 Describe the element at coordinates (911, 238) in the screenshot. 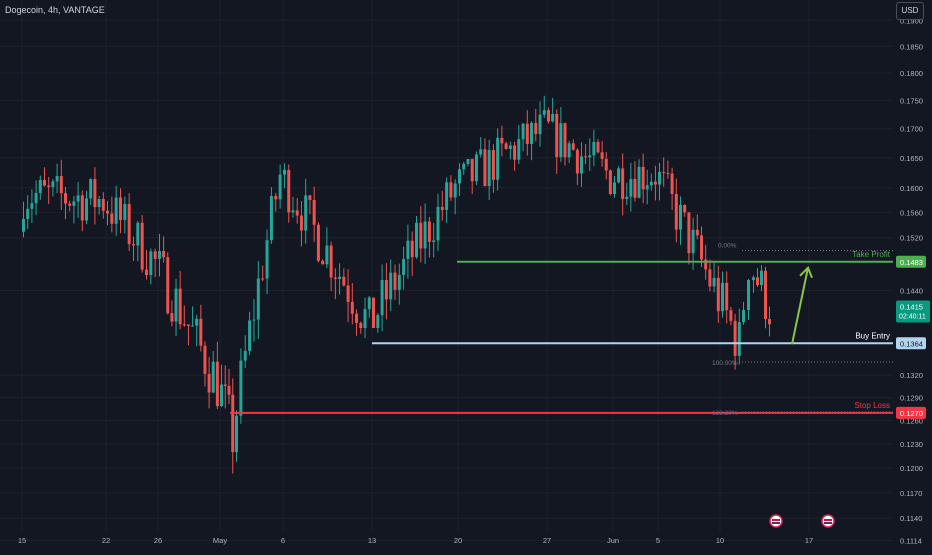

I see `y-tick-label: 0.1520` at that location.